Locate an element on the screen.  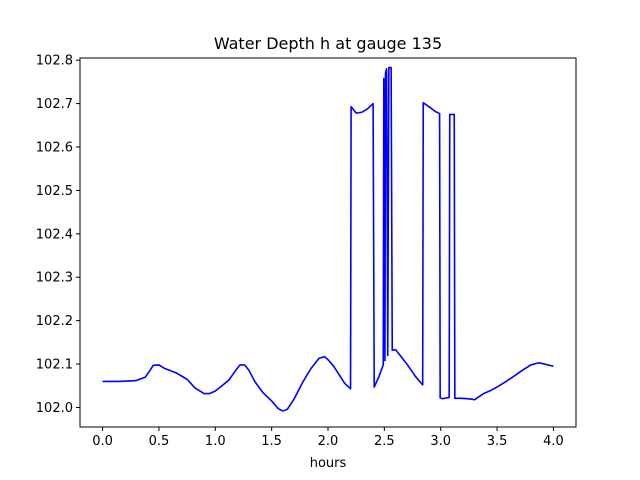
y-tick-label: 102.3 is located at coordinates (54, 278).